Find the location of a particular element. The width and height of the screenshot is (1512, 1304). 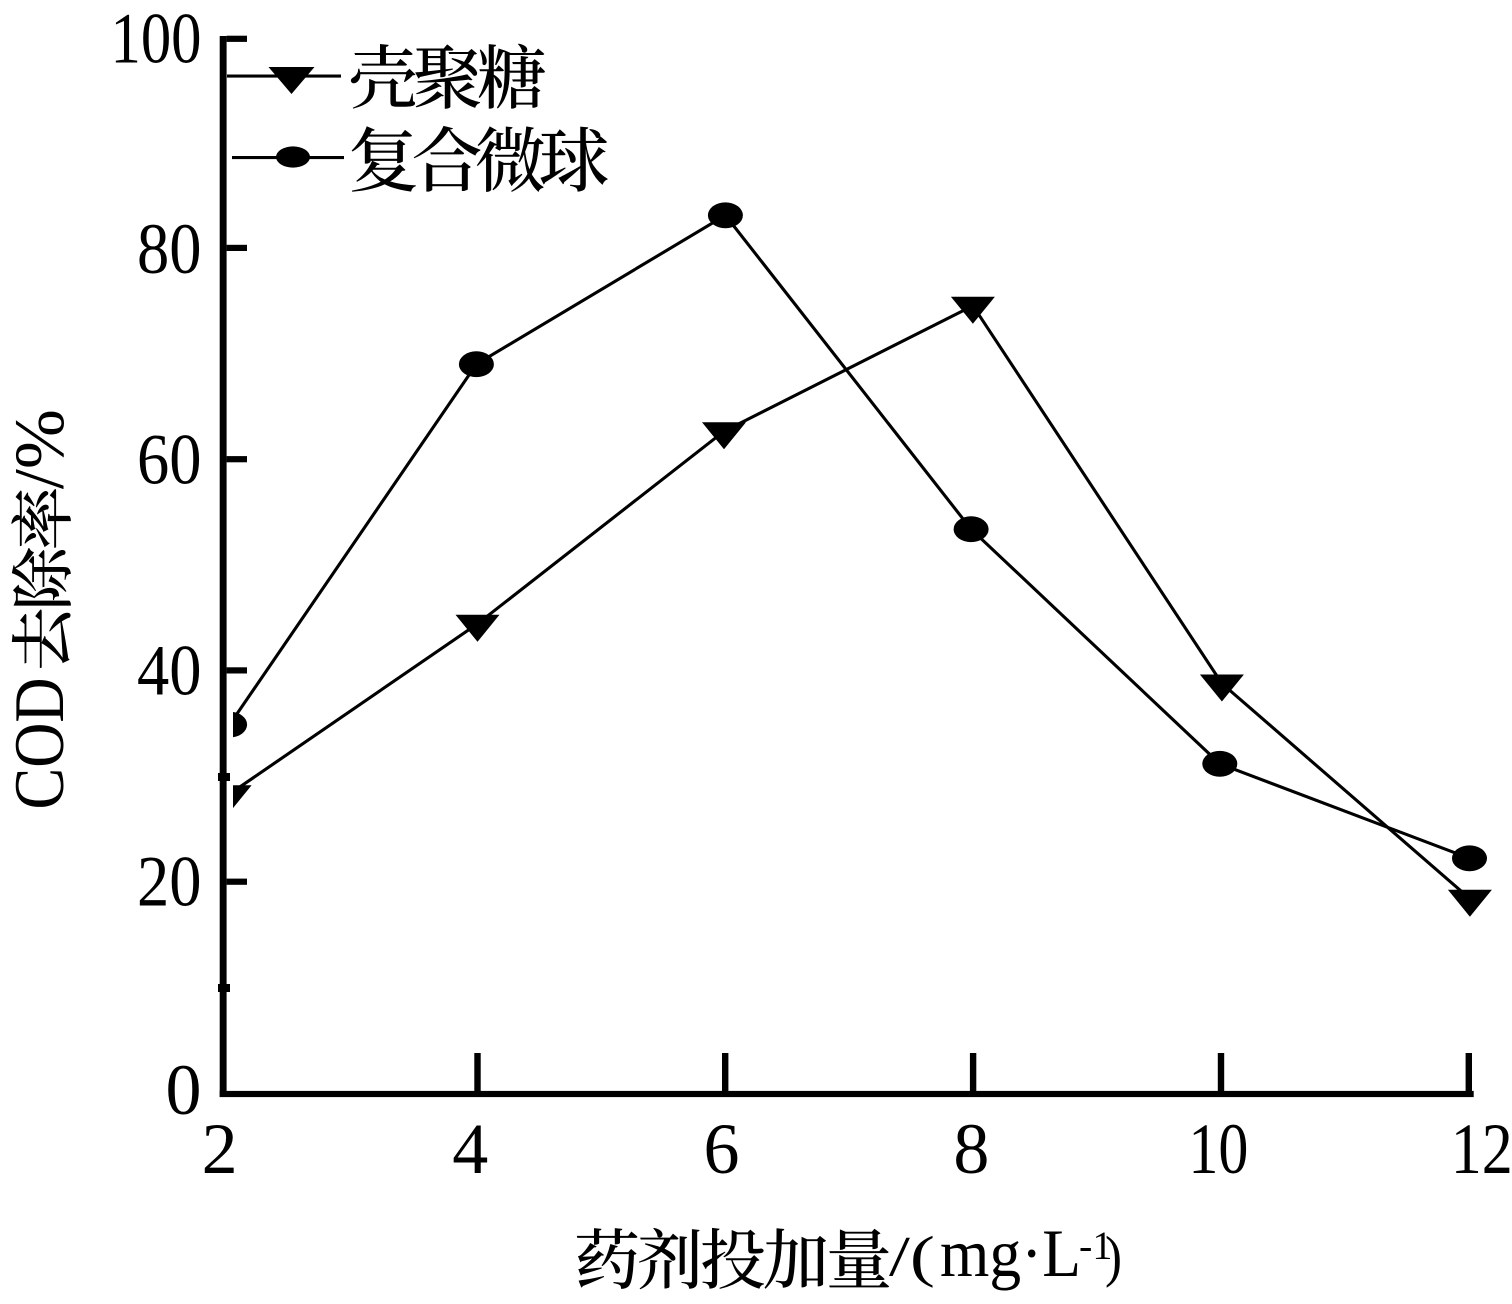

svg-text: 20 is located at coordinates (169, 881).